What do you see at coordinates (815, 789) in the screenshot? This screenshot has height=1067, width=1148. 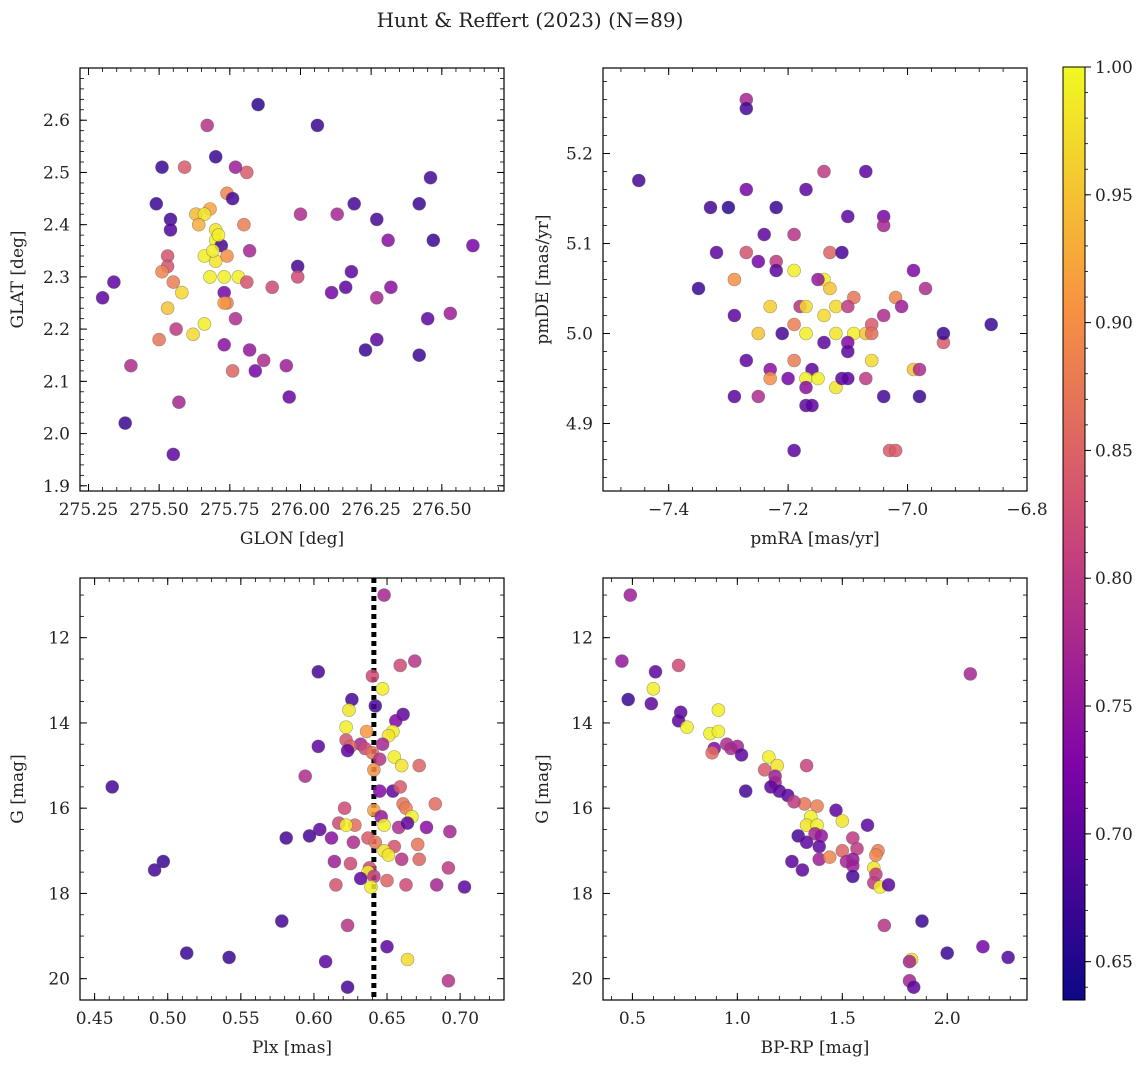 I see `axes-frame` at bounding box center [815, 789].